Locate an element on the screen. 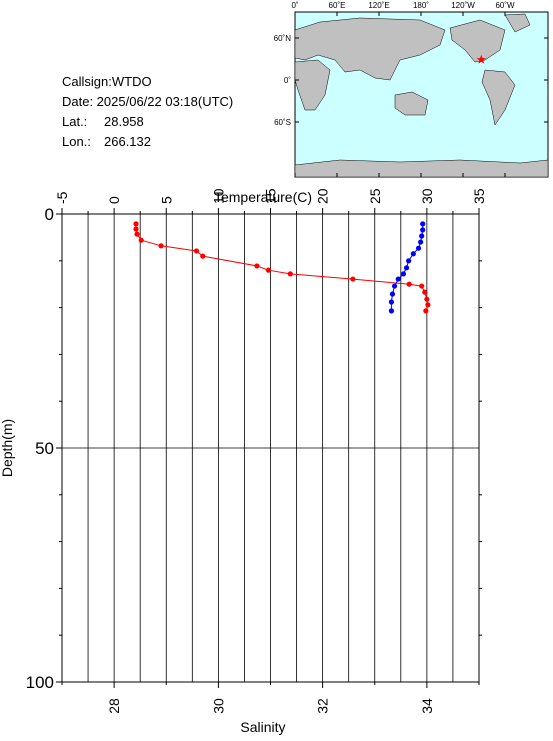 Image resolution: width=553 pixels, height=741 pixels. map is located at coordinates (421, 94).